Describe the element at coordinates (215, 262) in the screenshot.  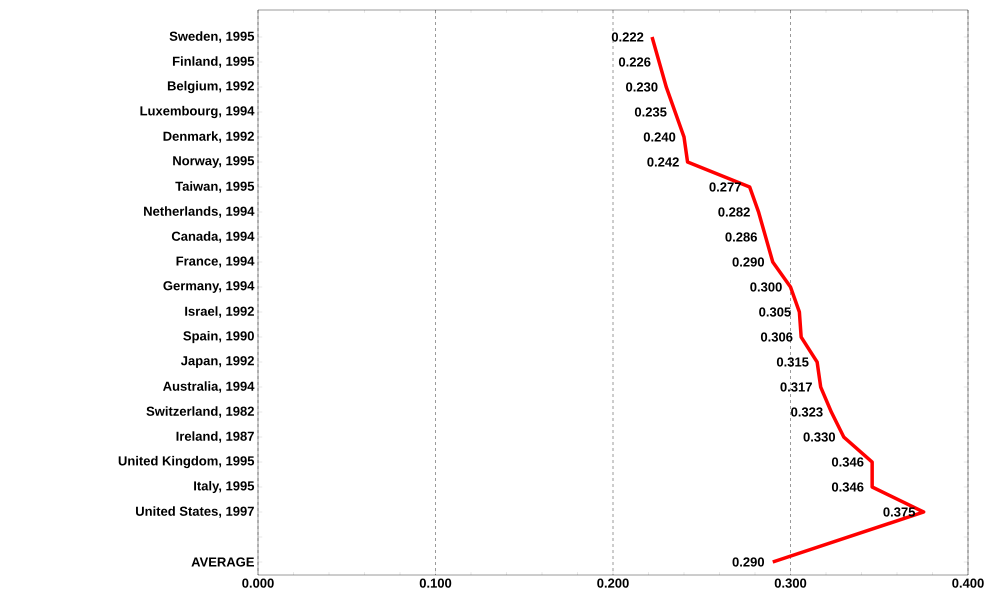
I see `y-tick-label: France, 1994` at that location.